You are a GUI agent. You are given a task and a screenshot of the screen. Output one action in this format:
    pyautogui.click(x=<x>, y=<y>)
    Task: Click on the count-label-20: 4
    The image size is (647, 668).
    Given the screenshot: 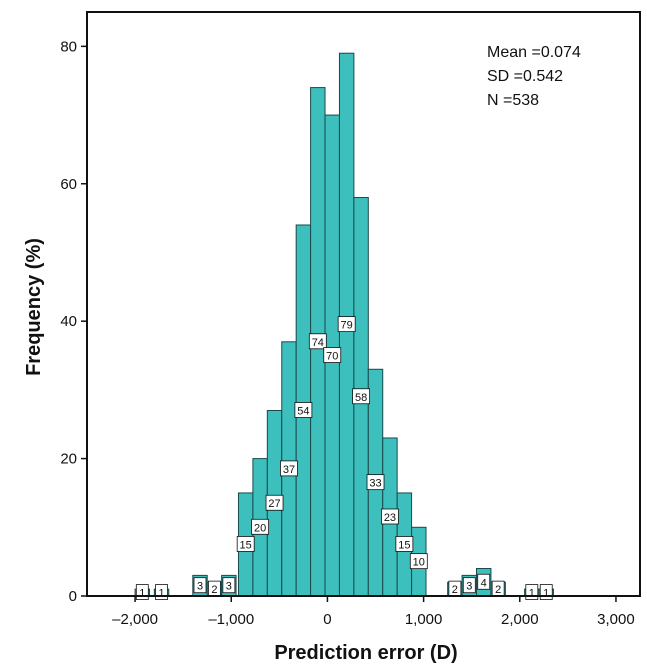 What is the action you would take?
    pyautogui.click(x=484, y=583)
    